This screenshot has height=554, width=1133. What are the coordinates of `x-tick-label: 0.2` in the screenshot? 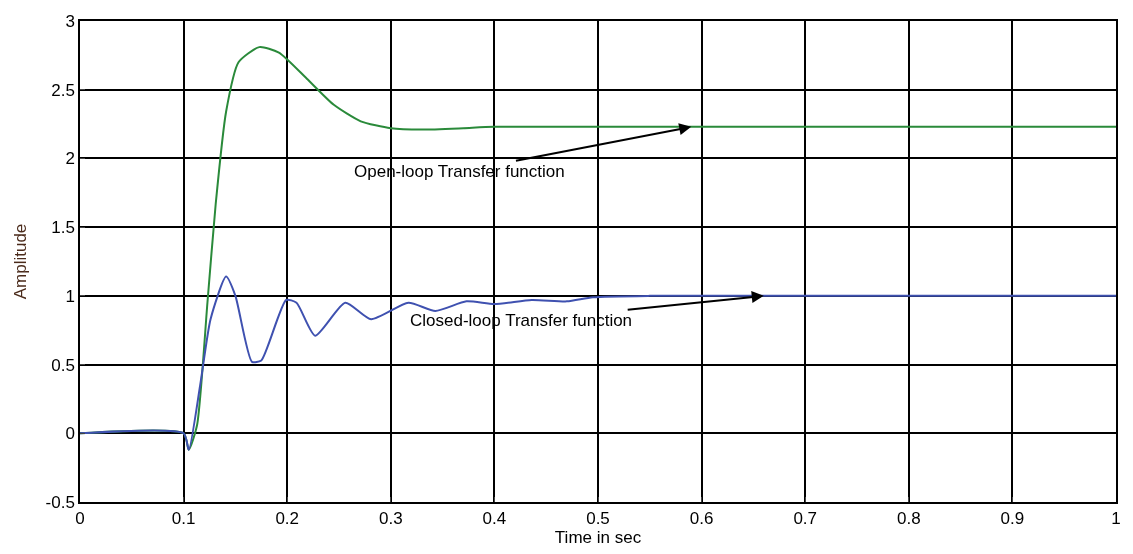 It's located at (287, 519).